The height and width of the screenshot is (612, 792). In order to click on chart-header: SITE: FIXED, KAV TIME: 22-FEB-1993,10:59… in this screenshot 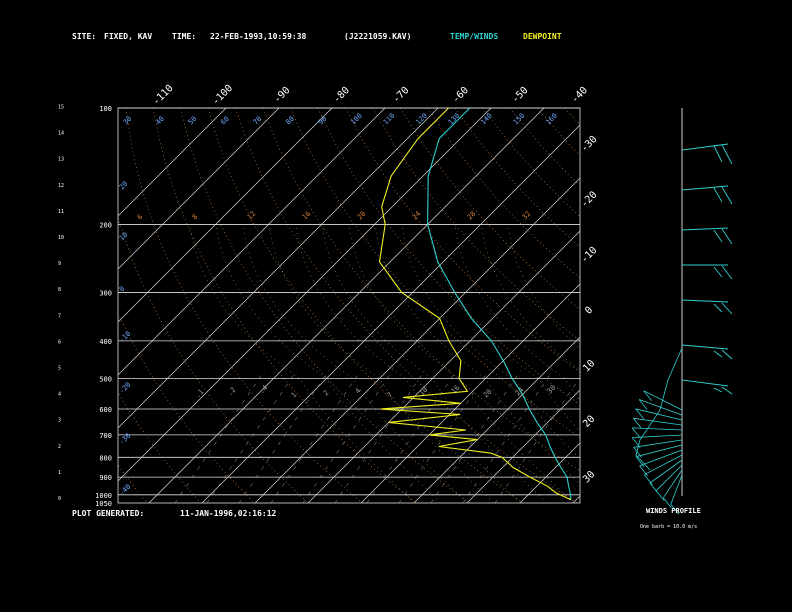, I will do `click(422, 39)`.